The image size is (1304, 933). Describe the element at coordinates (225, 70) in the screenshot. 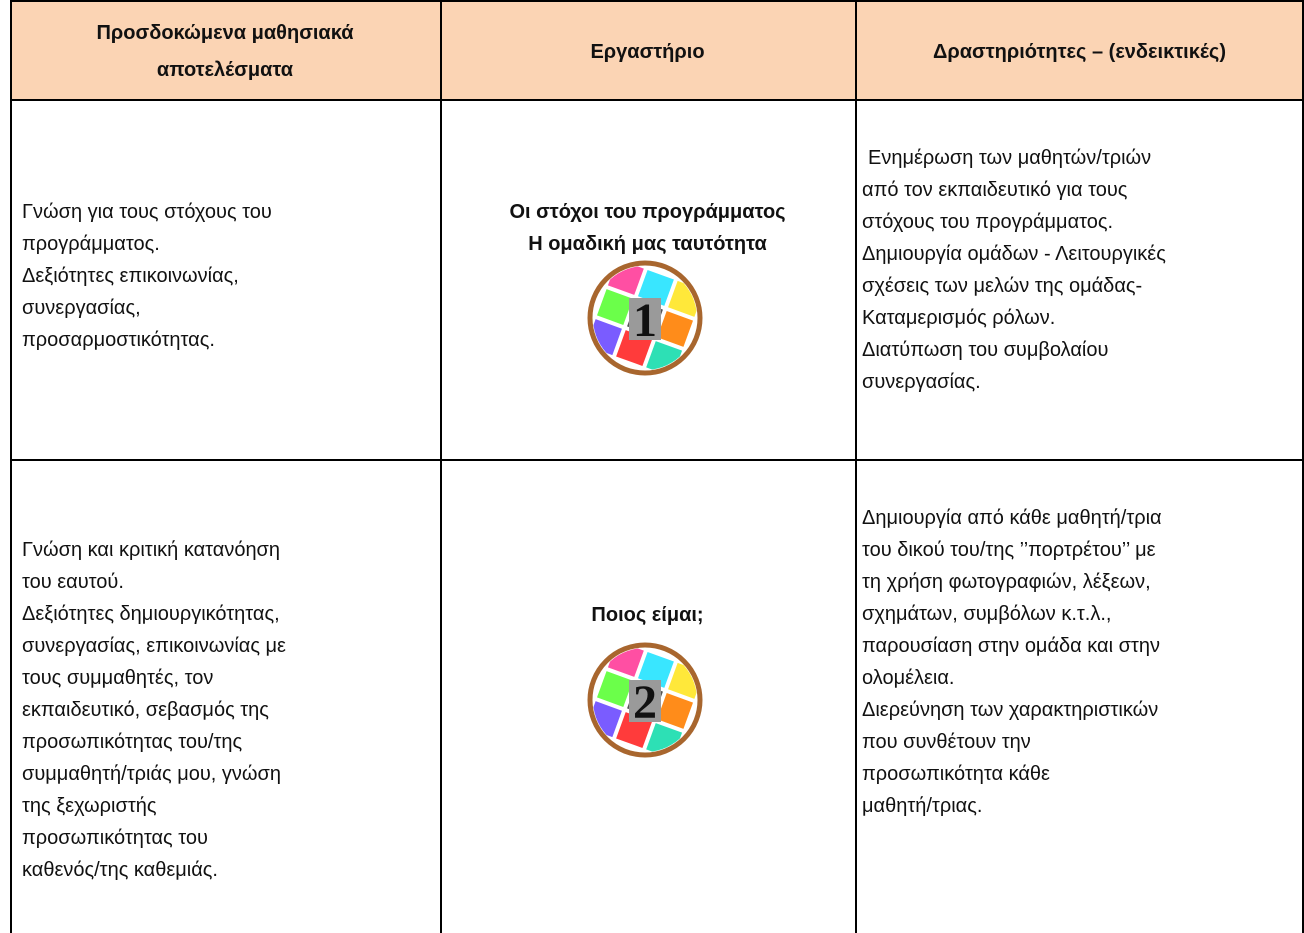

I see `header-text: αποτελέσματα` at that location.